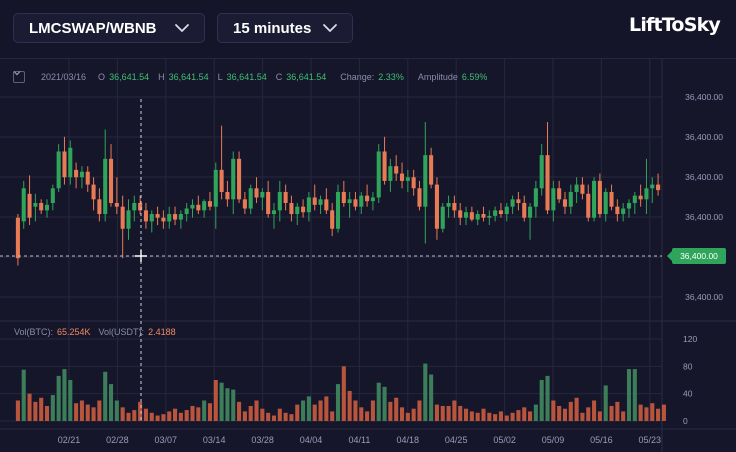 This screenshot has width=736, height=452. What do you see at coordinates (285, 28) in the screenshot?
I see `interval-select: 15 minutes` at bounding box center [285, 28].